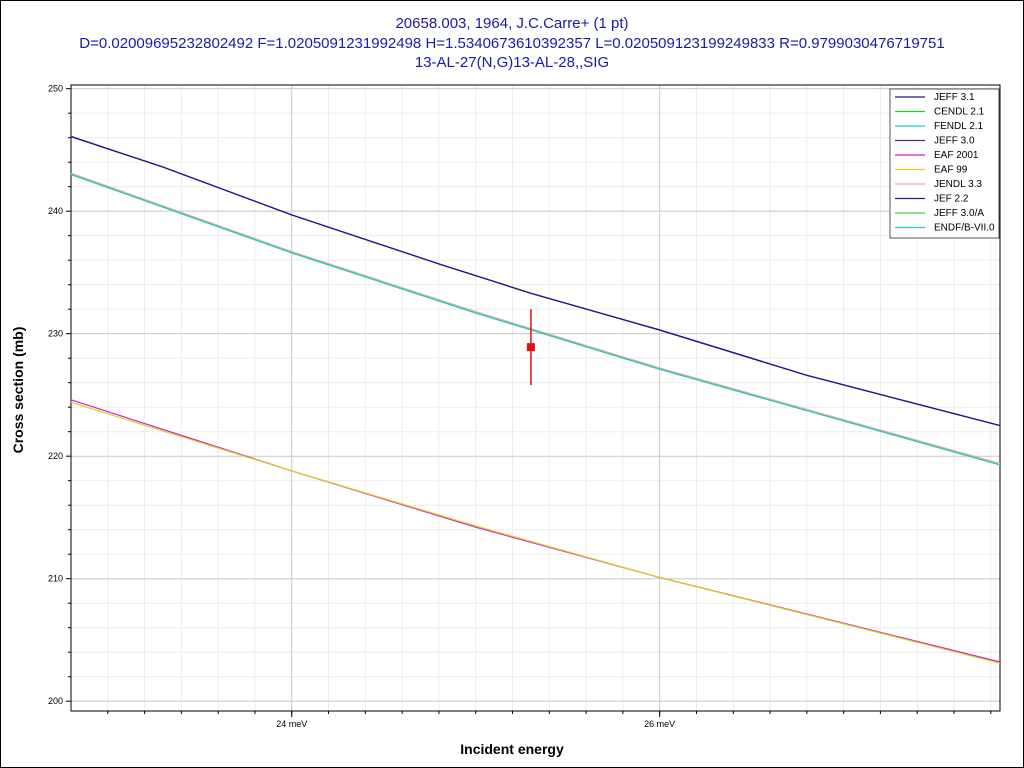 This screenshot has width=1024, height=768. Describe the element at coordinates (964, 228) in the screenshot. I see `legend-entry: ENDF/B-VII.0` at that location.